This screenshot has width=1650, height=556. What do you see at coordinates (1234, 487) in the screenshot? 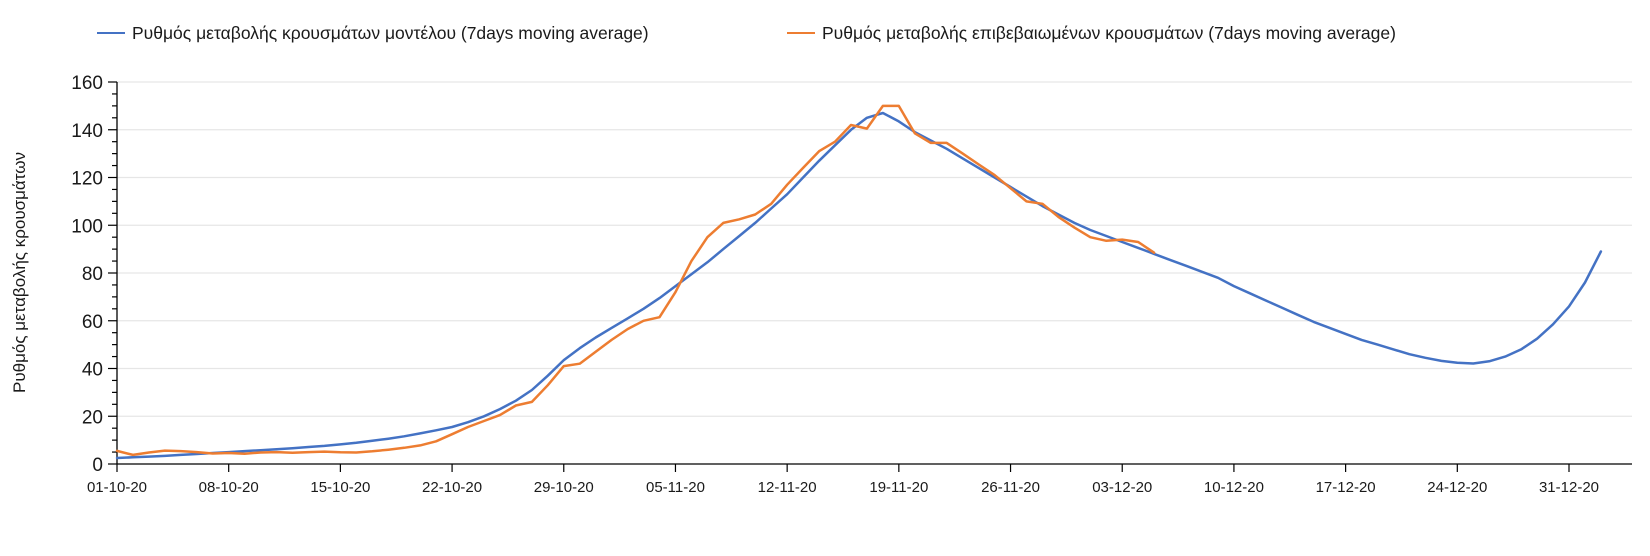
I see `x-tick-label: 10-12-20` at bounding box center [1234, 487].